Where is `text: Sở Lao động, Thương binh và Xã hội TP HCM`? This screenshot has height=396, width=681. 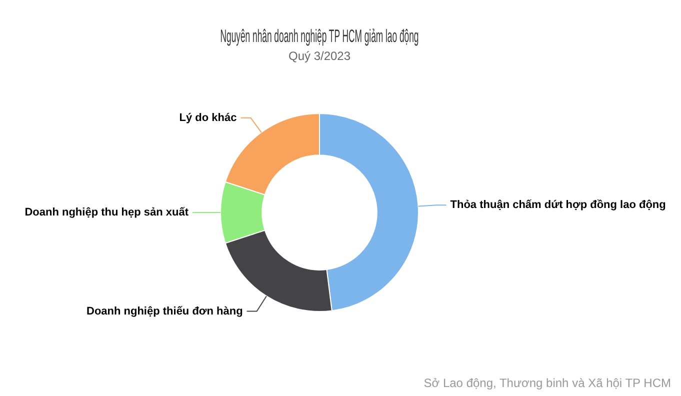 text: Sở Lao động, Thương binh và Xã hội TP HCM is located at coordinates (547, 383).